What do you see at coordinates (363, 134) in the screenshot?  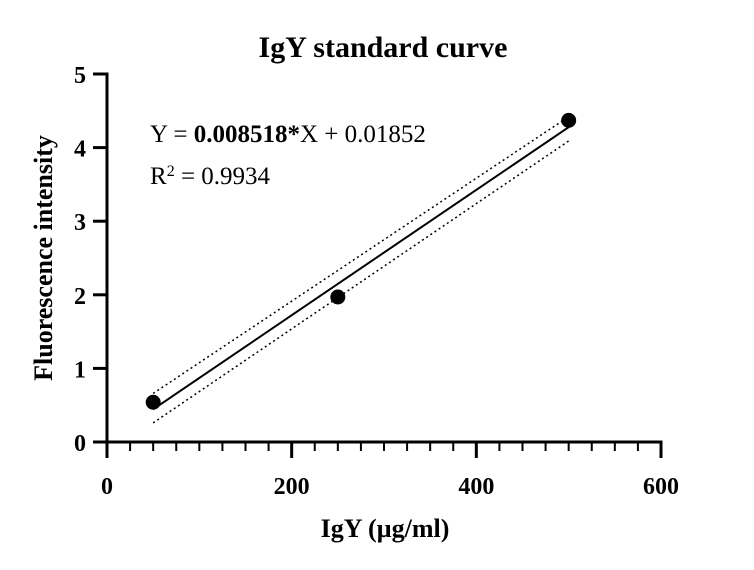 I see `equation-suffix: X + 0.01852` at bounding box center [363, 134].